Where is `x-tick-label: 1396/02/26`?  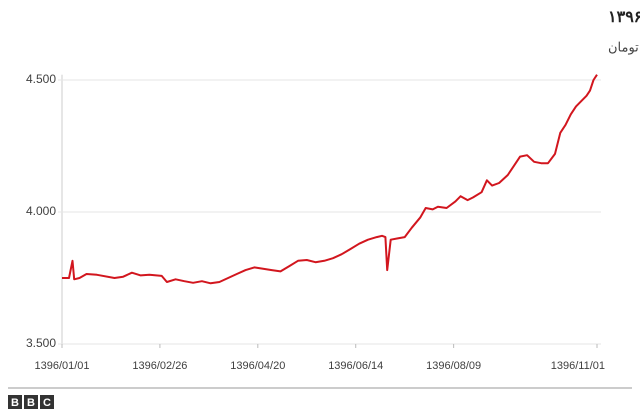
x-tick-label: 1396/02/26 is located at coordinates (159, 366).